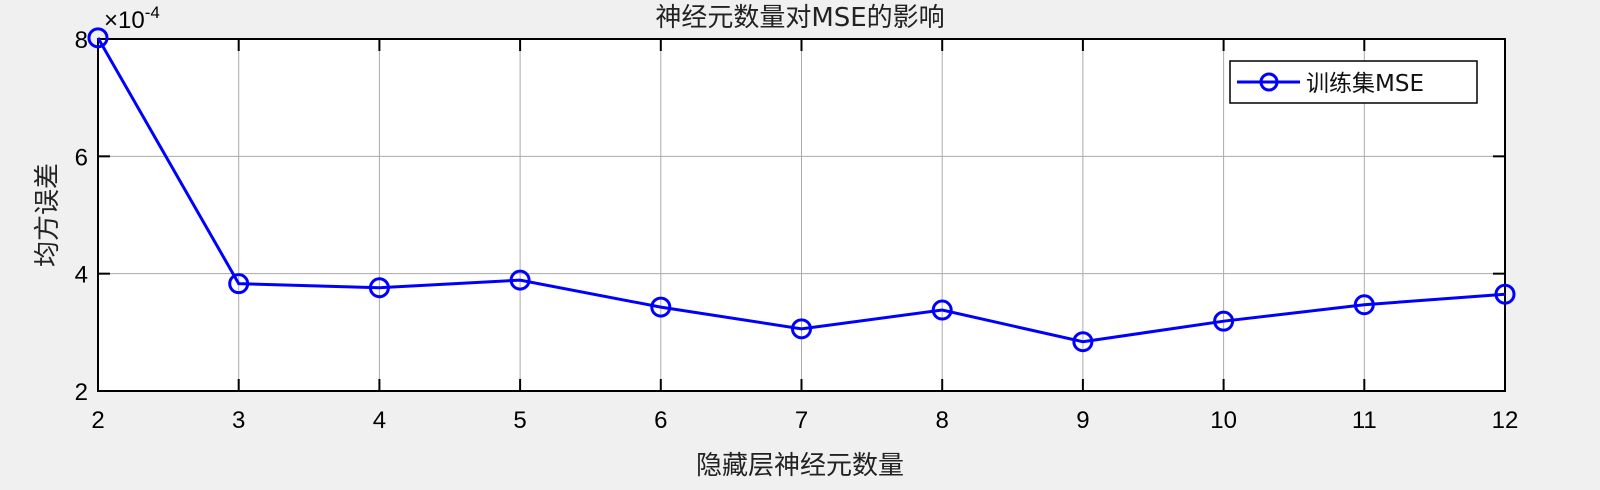 The width and height of the screenshot is (1600, 490). I want to click on x-tick-label: 2, so click(97, 420).